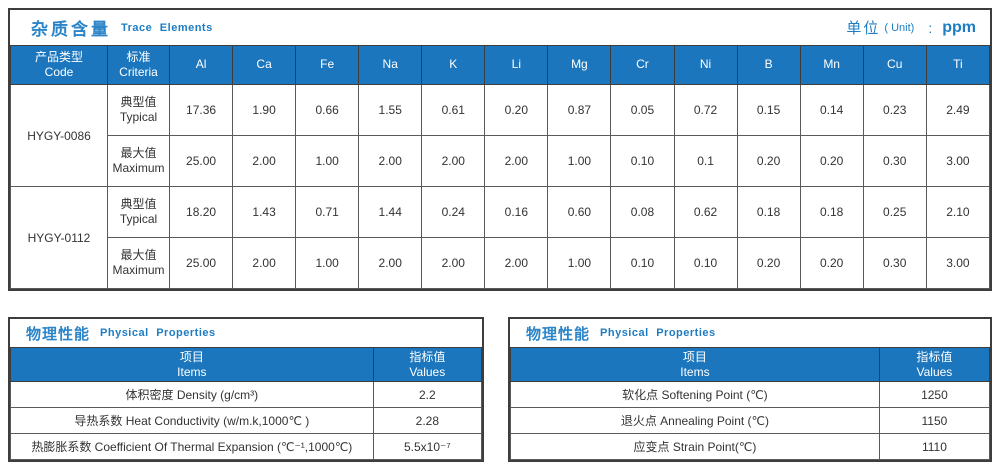 This screenshot has height=463, width=1000. Describe the element at coordinates (934, 420) in the screenshot. I see `value-cell: 1150` at that location.